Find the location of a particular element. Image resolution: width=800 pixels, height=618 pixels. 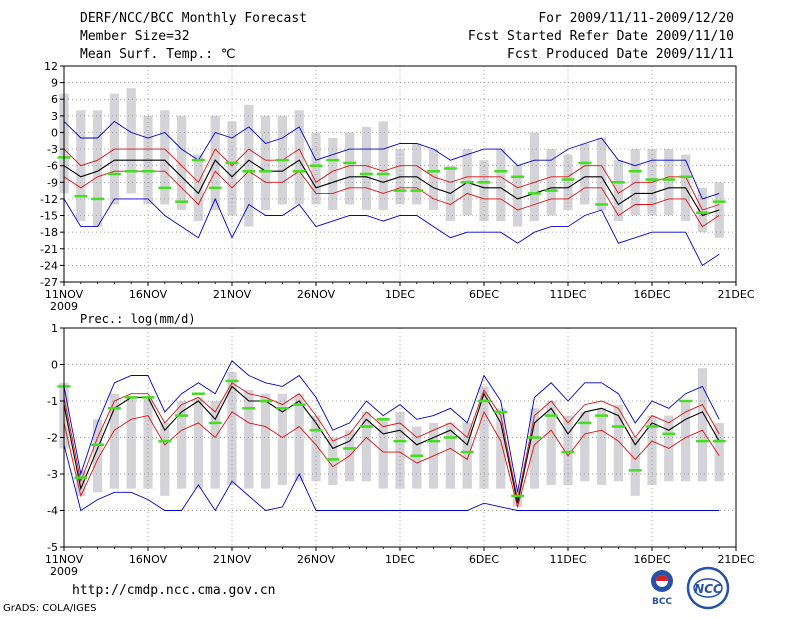

forecast-started-date: Fcst Started Refer Date 2009/11/10 is located at coordinates (600, 36).